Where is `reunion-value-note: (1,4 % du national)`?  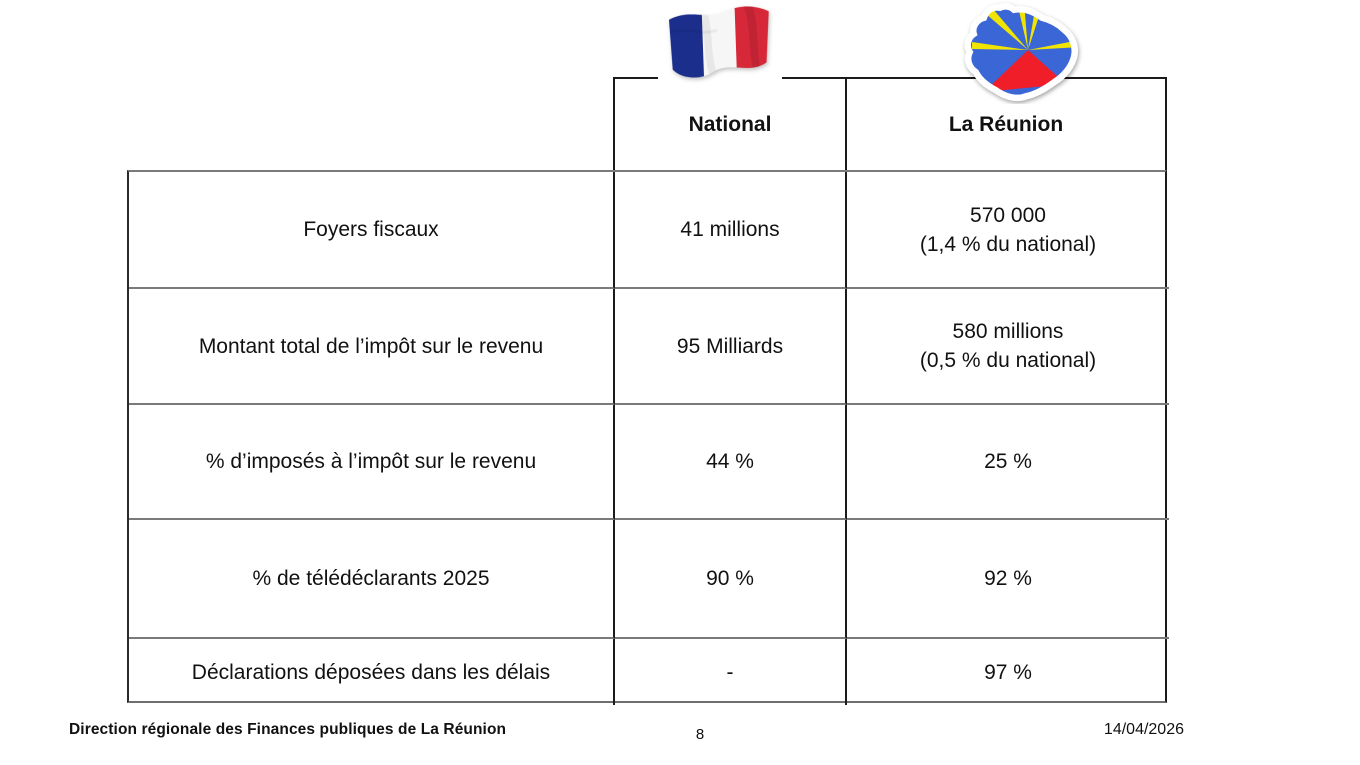 reunion-value-note: (1,4 % du national) is located at coordinates (1008, 244).